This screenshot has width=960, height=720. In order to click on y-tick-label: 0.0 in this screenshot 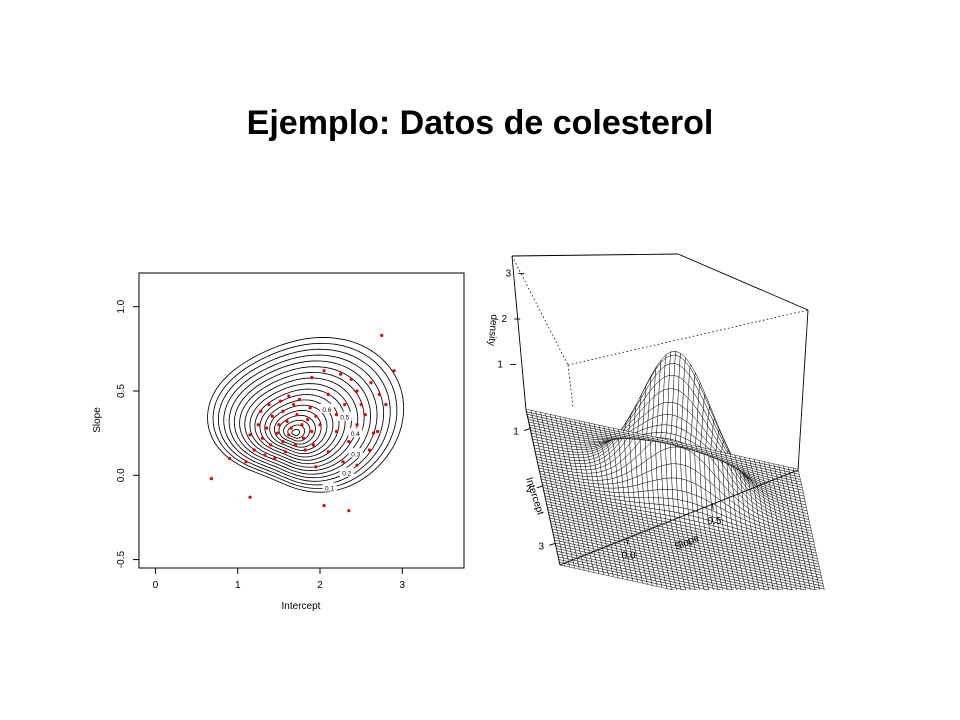, I will do `click(121, 475)`.